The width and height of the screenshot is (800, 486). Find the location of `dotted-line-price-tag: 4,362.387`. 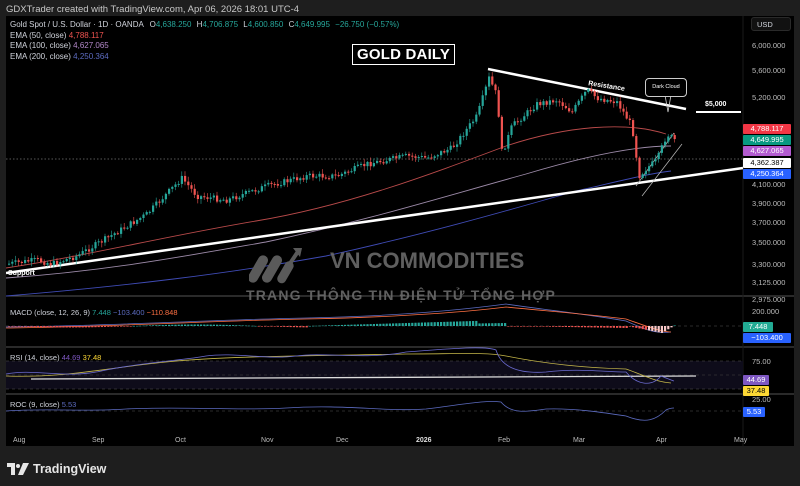

dotted-line-price-tag: 4,362.387 is located at coordinates (767, 163).